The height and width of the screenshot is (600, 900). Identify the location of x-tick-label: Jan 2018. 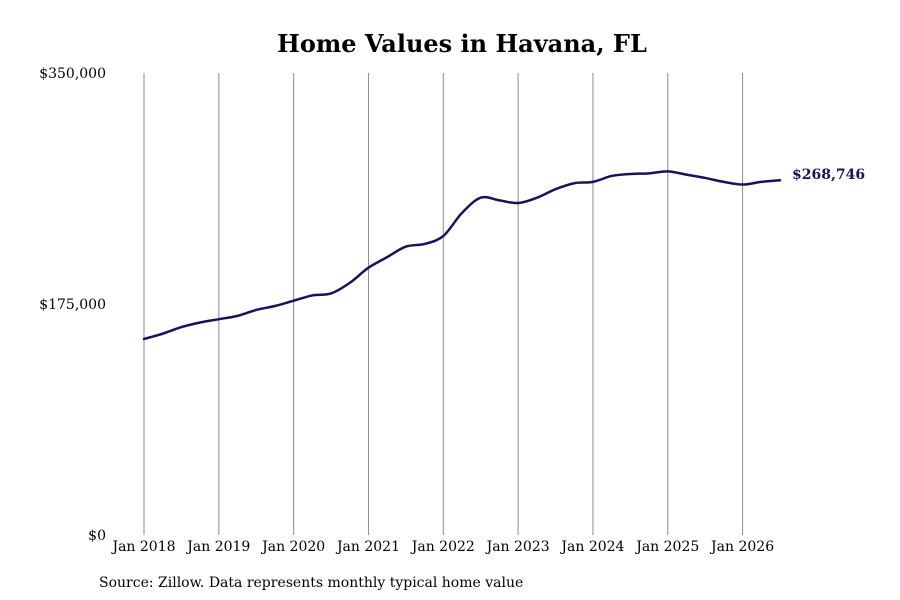
(142, 547).